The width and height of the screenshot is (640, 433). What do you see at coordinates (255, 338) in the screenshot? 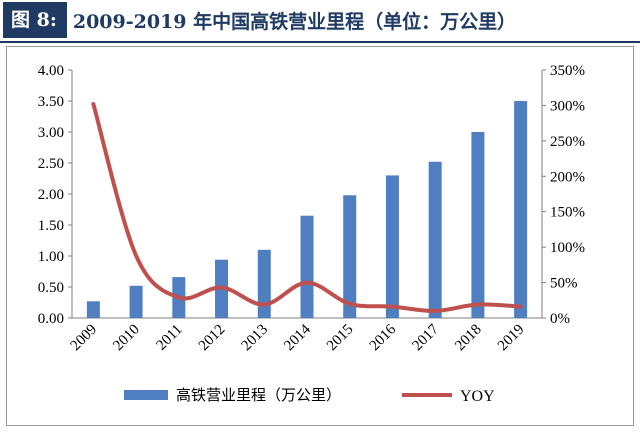
I see `x-tick-label: 2013` at bounding box center [255, 338].